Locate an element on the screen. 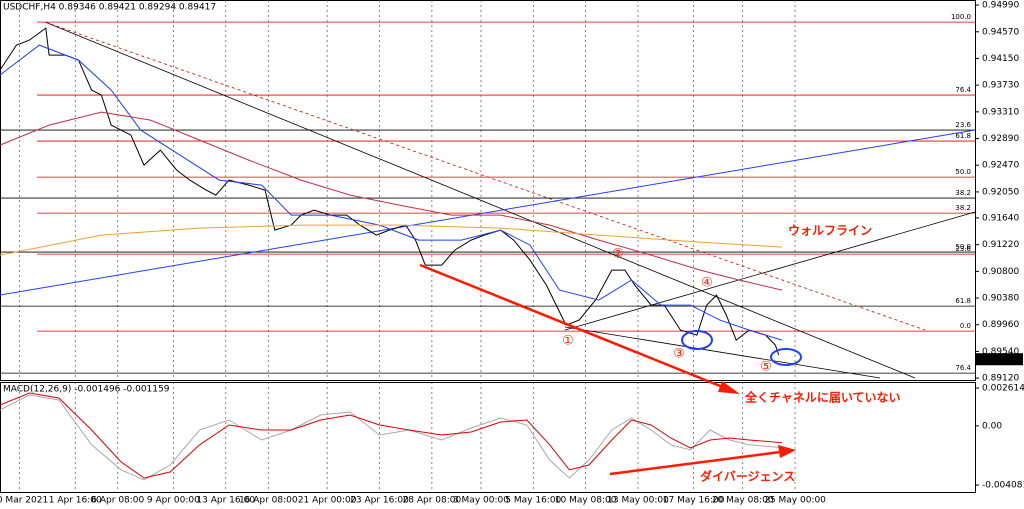  wave-label: ⑤ is located at coordinates (766, 367).